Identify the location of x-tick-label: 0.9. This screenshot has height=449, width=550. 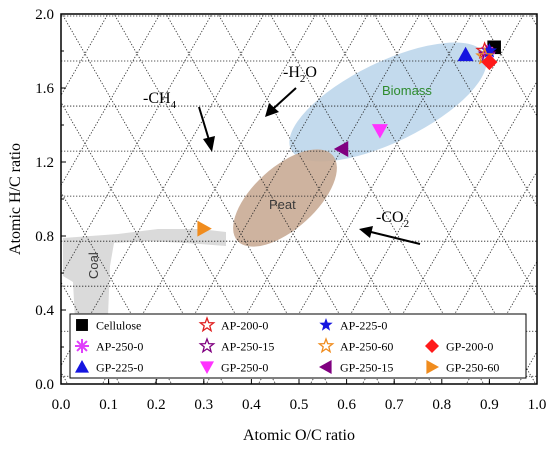
(489, 405).